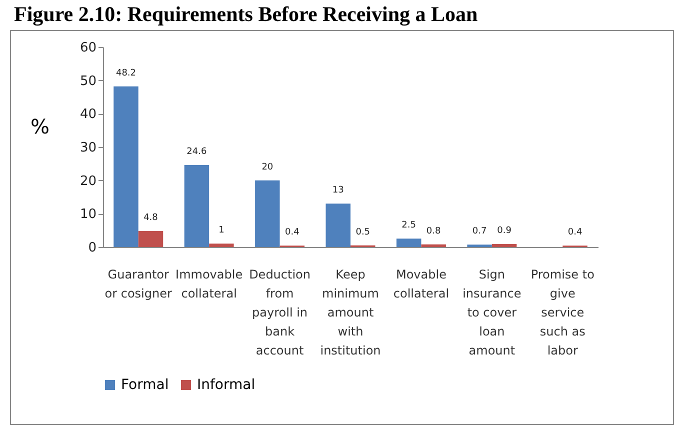  I want to click on legend-label: Formal, so click(145, 385).